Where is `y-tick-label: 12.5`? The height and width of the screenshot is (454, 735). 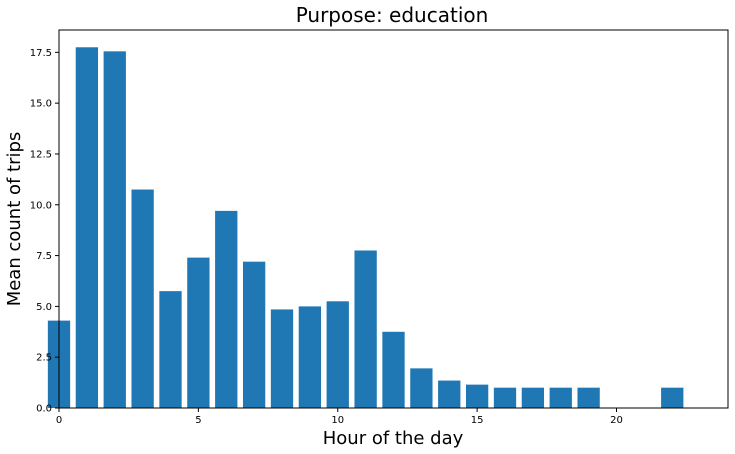
y-tick-label: 12.5 is located at coordinates (41, 154).